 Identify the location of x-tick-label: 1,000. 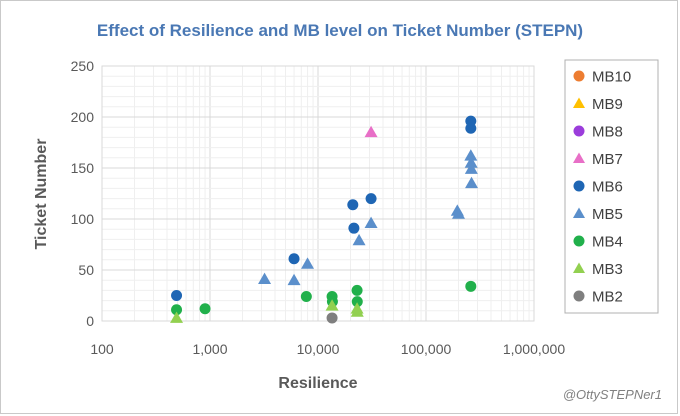
(209, 349).